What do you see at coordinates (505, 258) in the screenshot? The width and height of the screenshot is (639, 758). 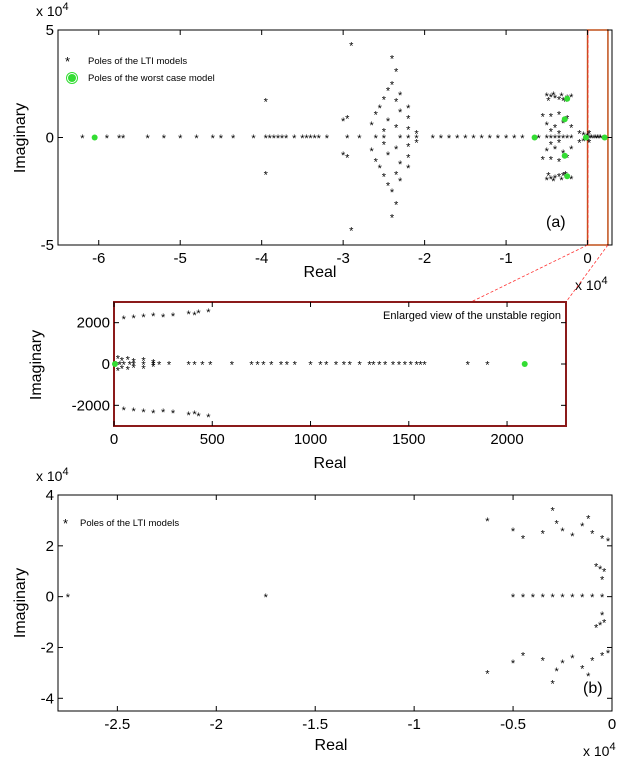 I see `x-tick-label: -1` at bounding box center [505, 258].